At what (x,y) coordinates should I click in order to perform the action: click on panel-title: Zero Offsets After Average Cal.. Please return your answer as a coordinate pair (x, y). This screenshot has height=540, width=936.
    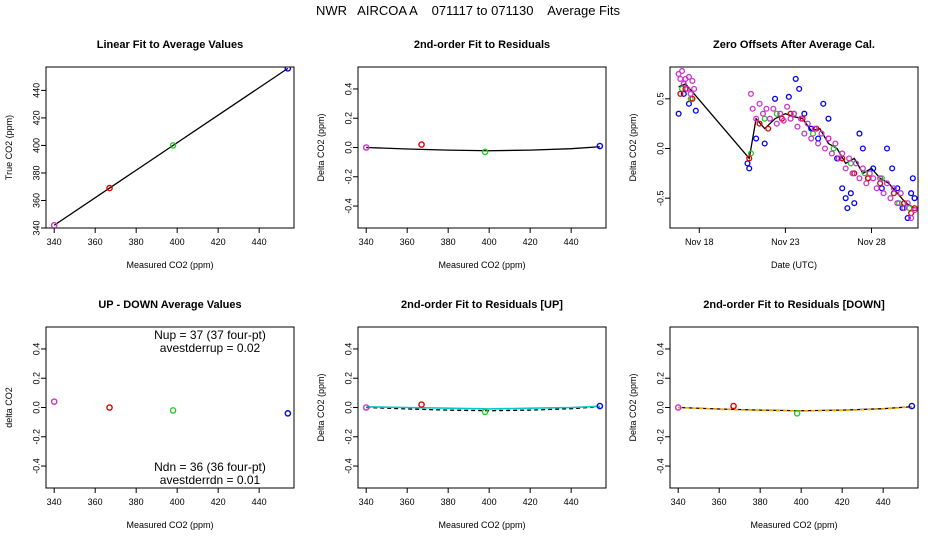
    Looking at the image, I should click on (794, 45).